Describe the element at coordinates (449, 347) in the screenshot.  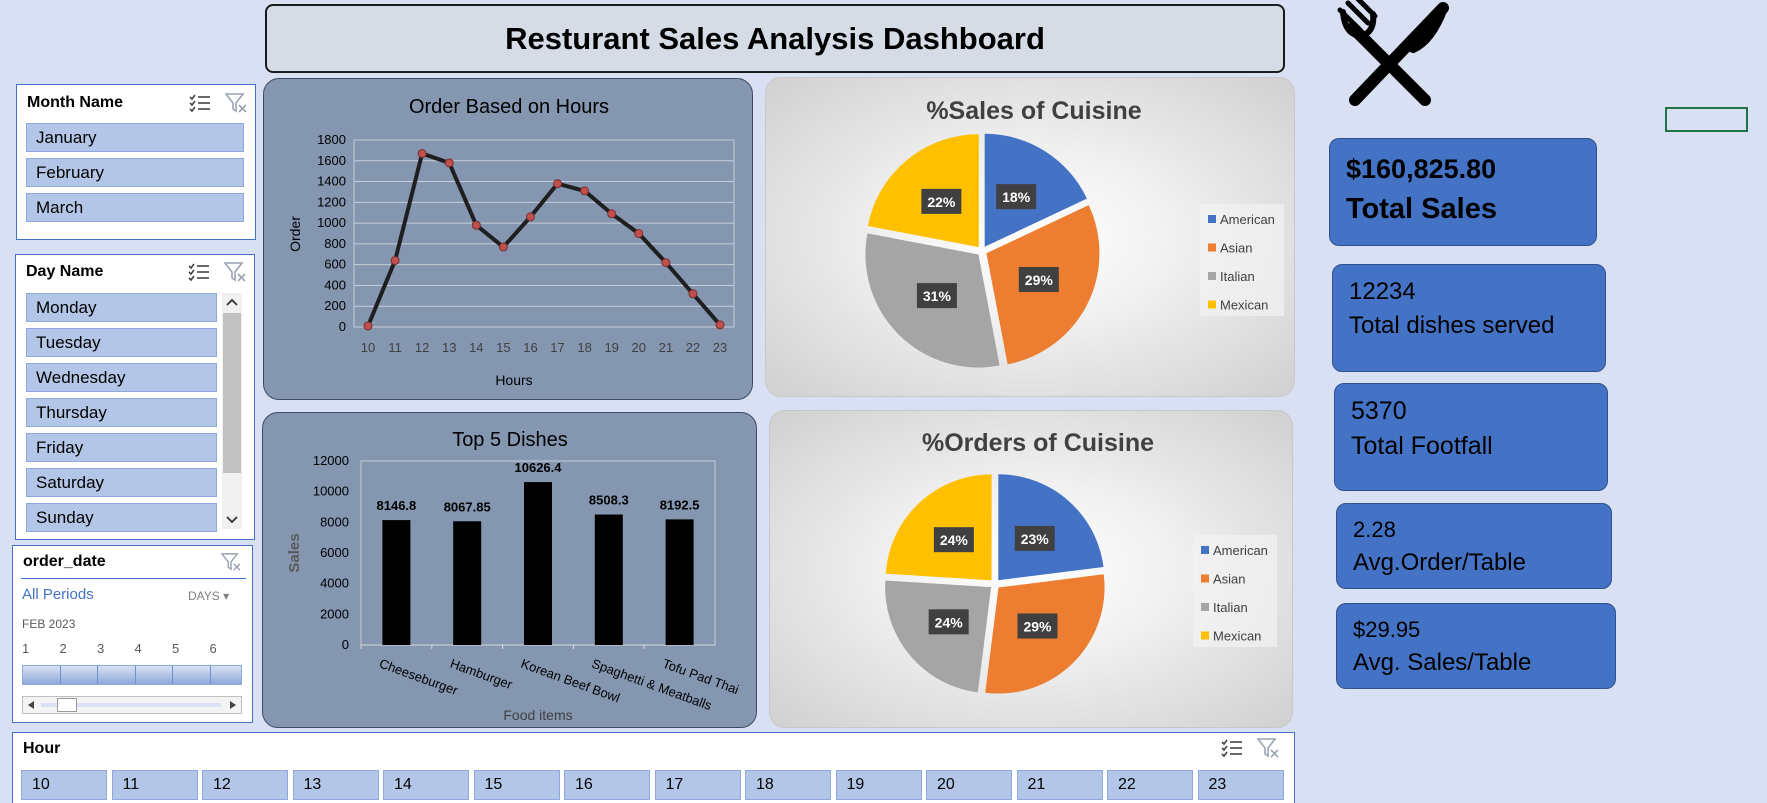
I see `x-tick-label: 13` at that location.